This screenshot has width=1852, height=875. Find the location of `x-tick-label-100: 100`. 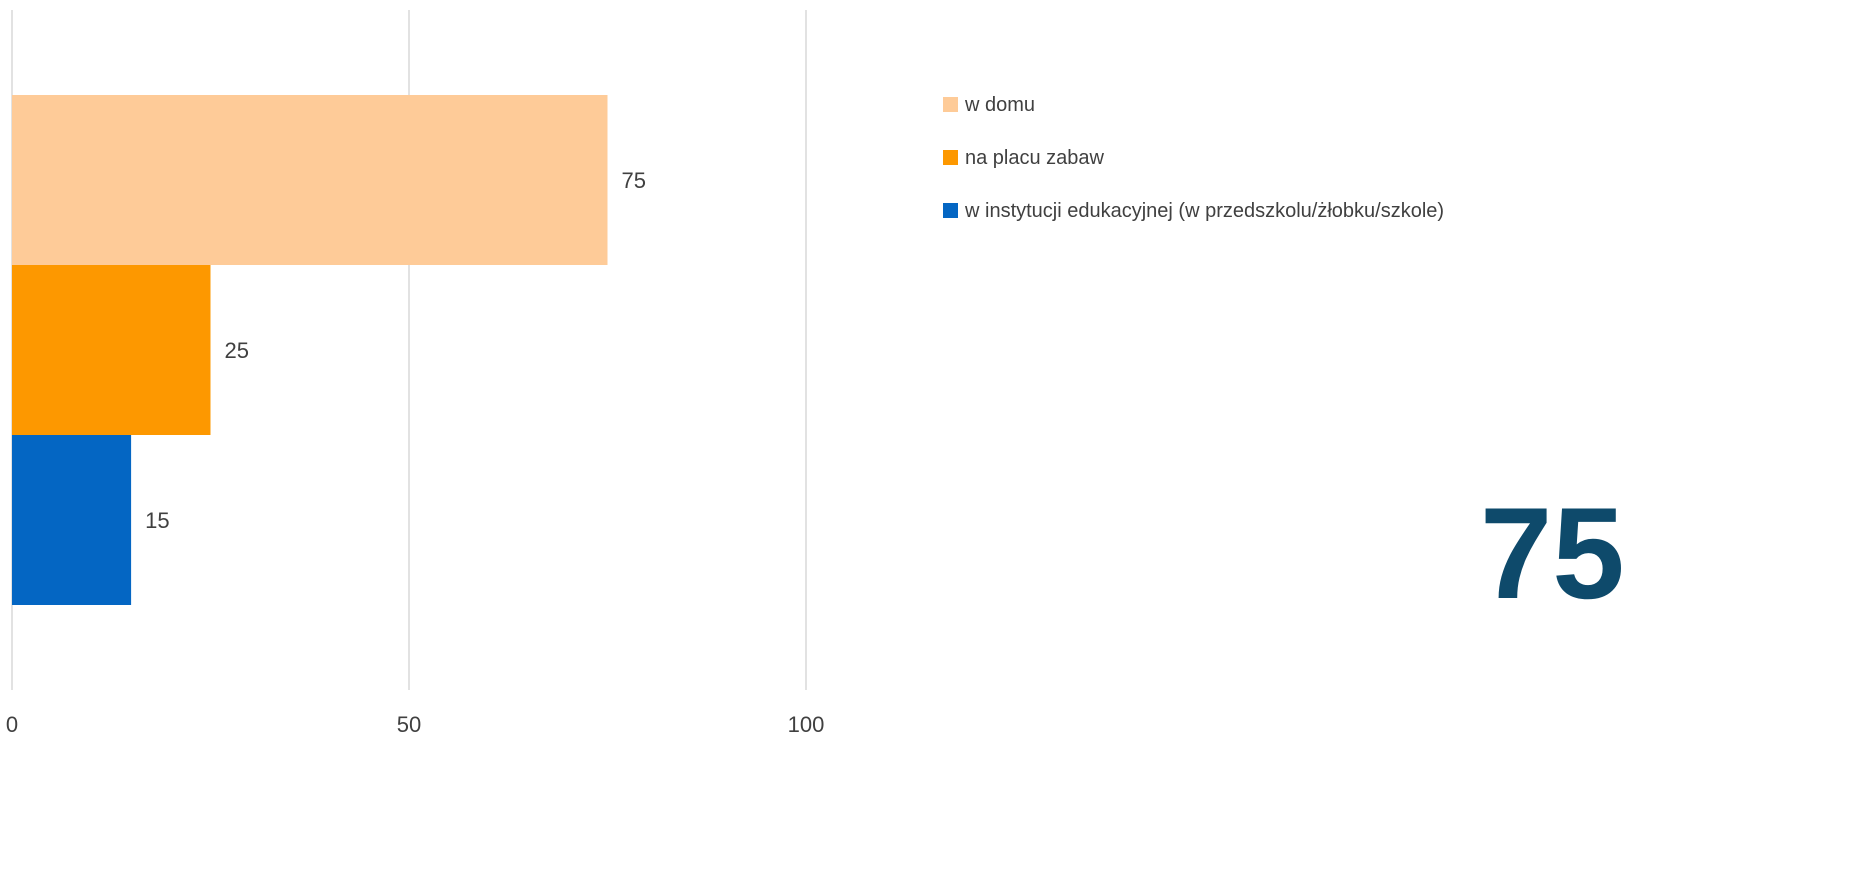

x-tick-label-100: 100 is located at coordinates (806, 724).